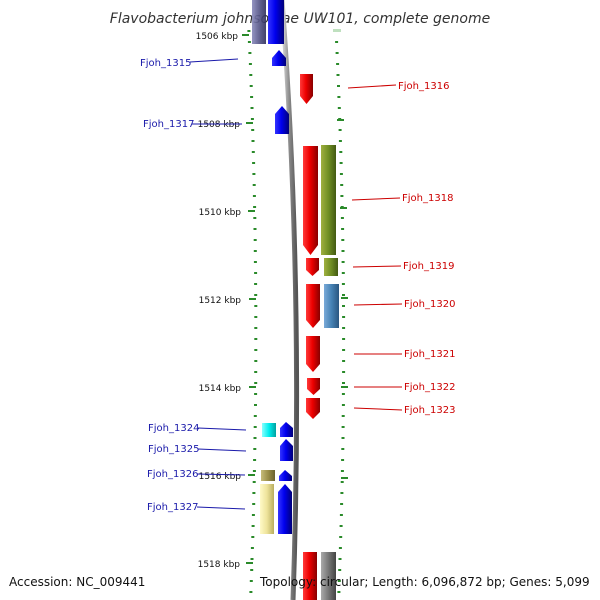  What do you see at coordinates (173, 449) in the screenshot?
I see `gene-label-fjoh-1325: Fjoh_1325` at bounding box center [173, 449].